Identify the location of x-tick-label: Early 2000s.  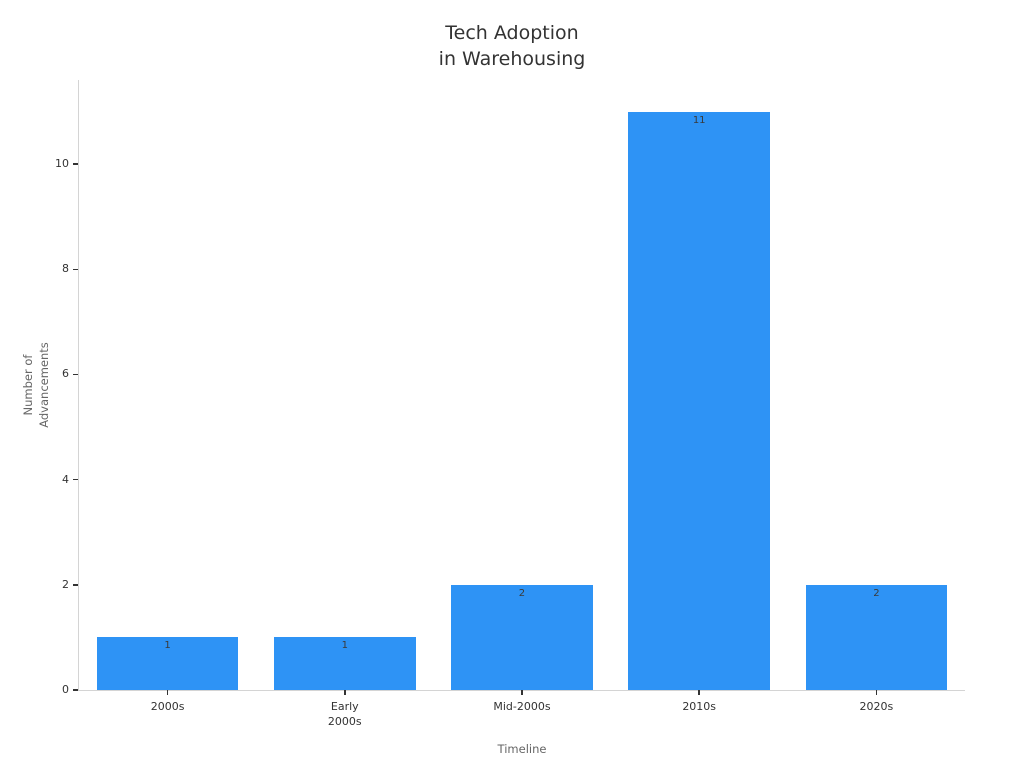
(344, 714).